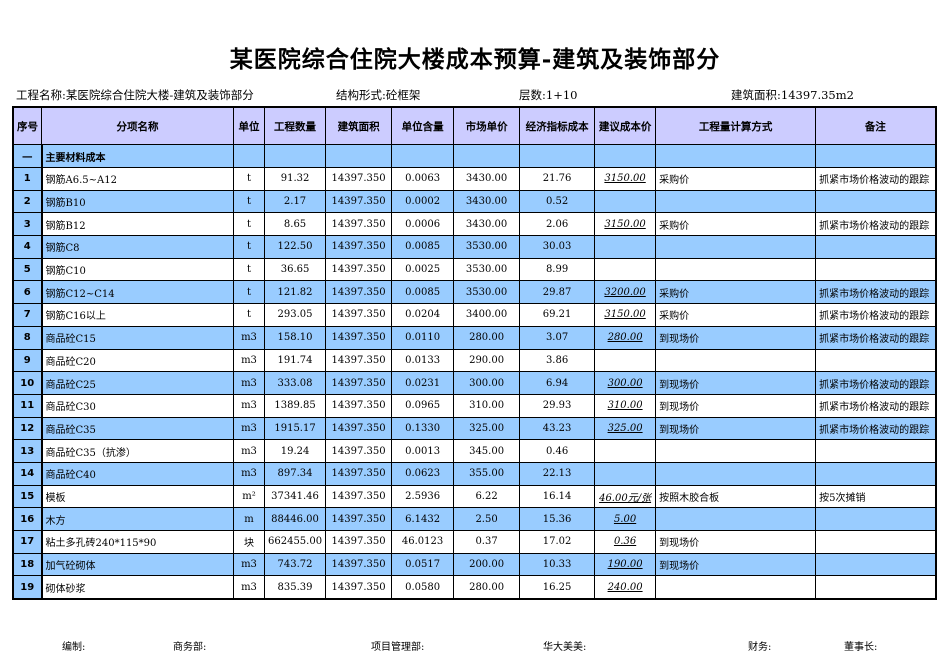 The image size is (950, 672). I want to click on market-price: 3430.00, so click(487, 224).